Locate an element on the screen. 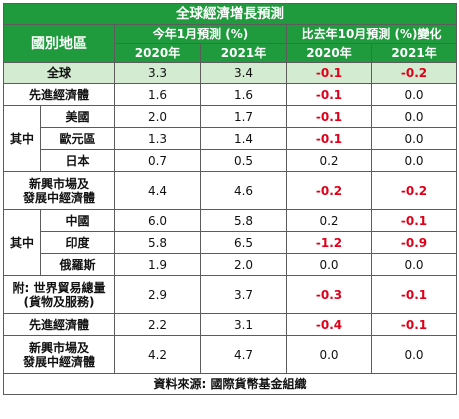 The image size is (459, 419). value-cell: 4.2 is located at coordinates (157, 354).